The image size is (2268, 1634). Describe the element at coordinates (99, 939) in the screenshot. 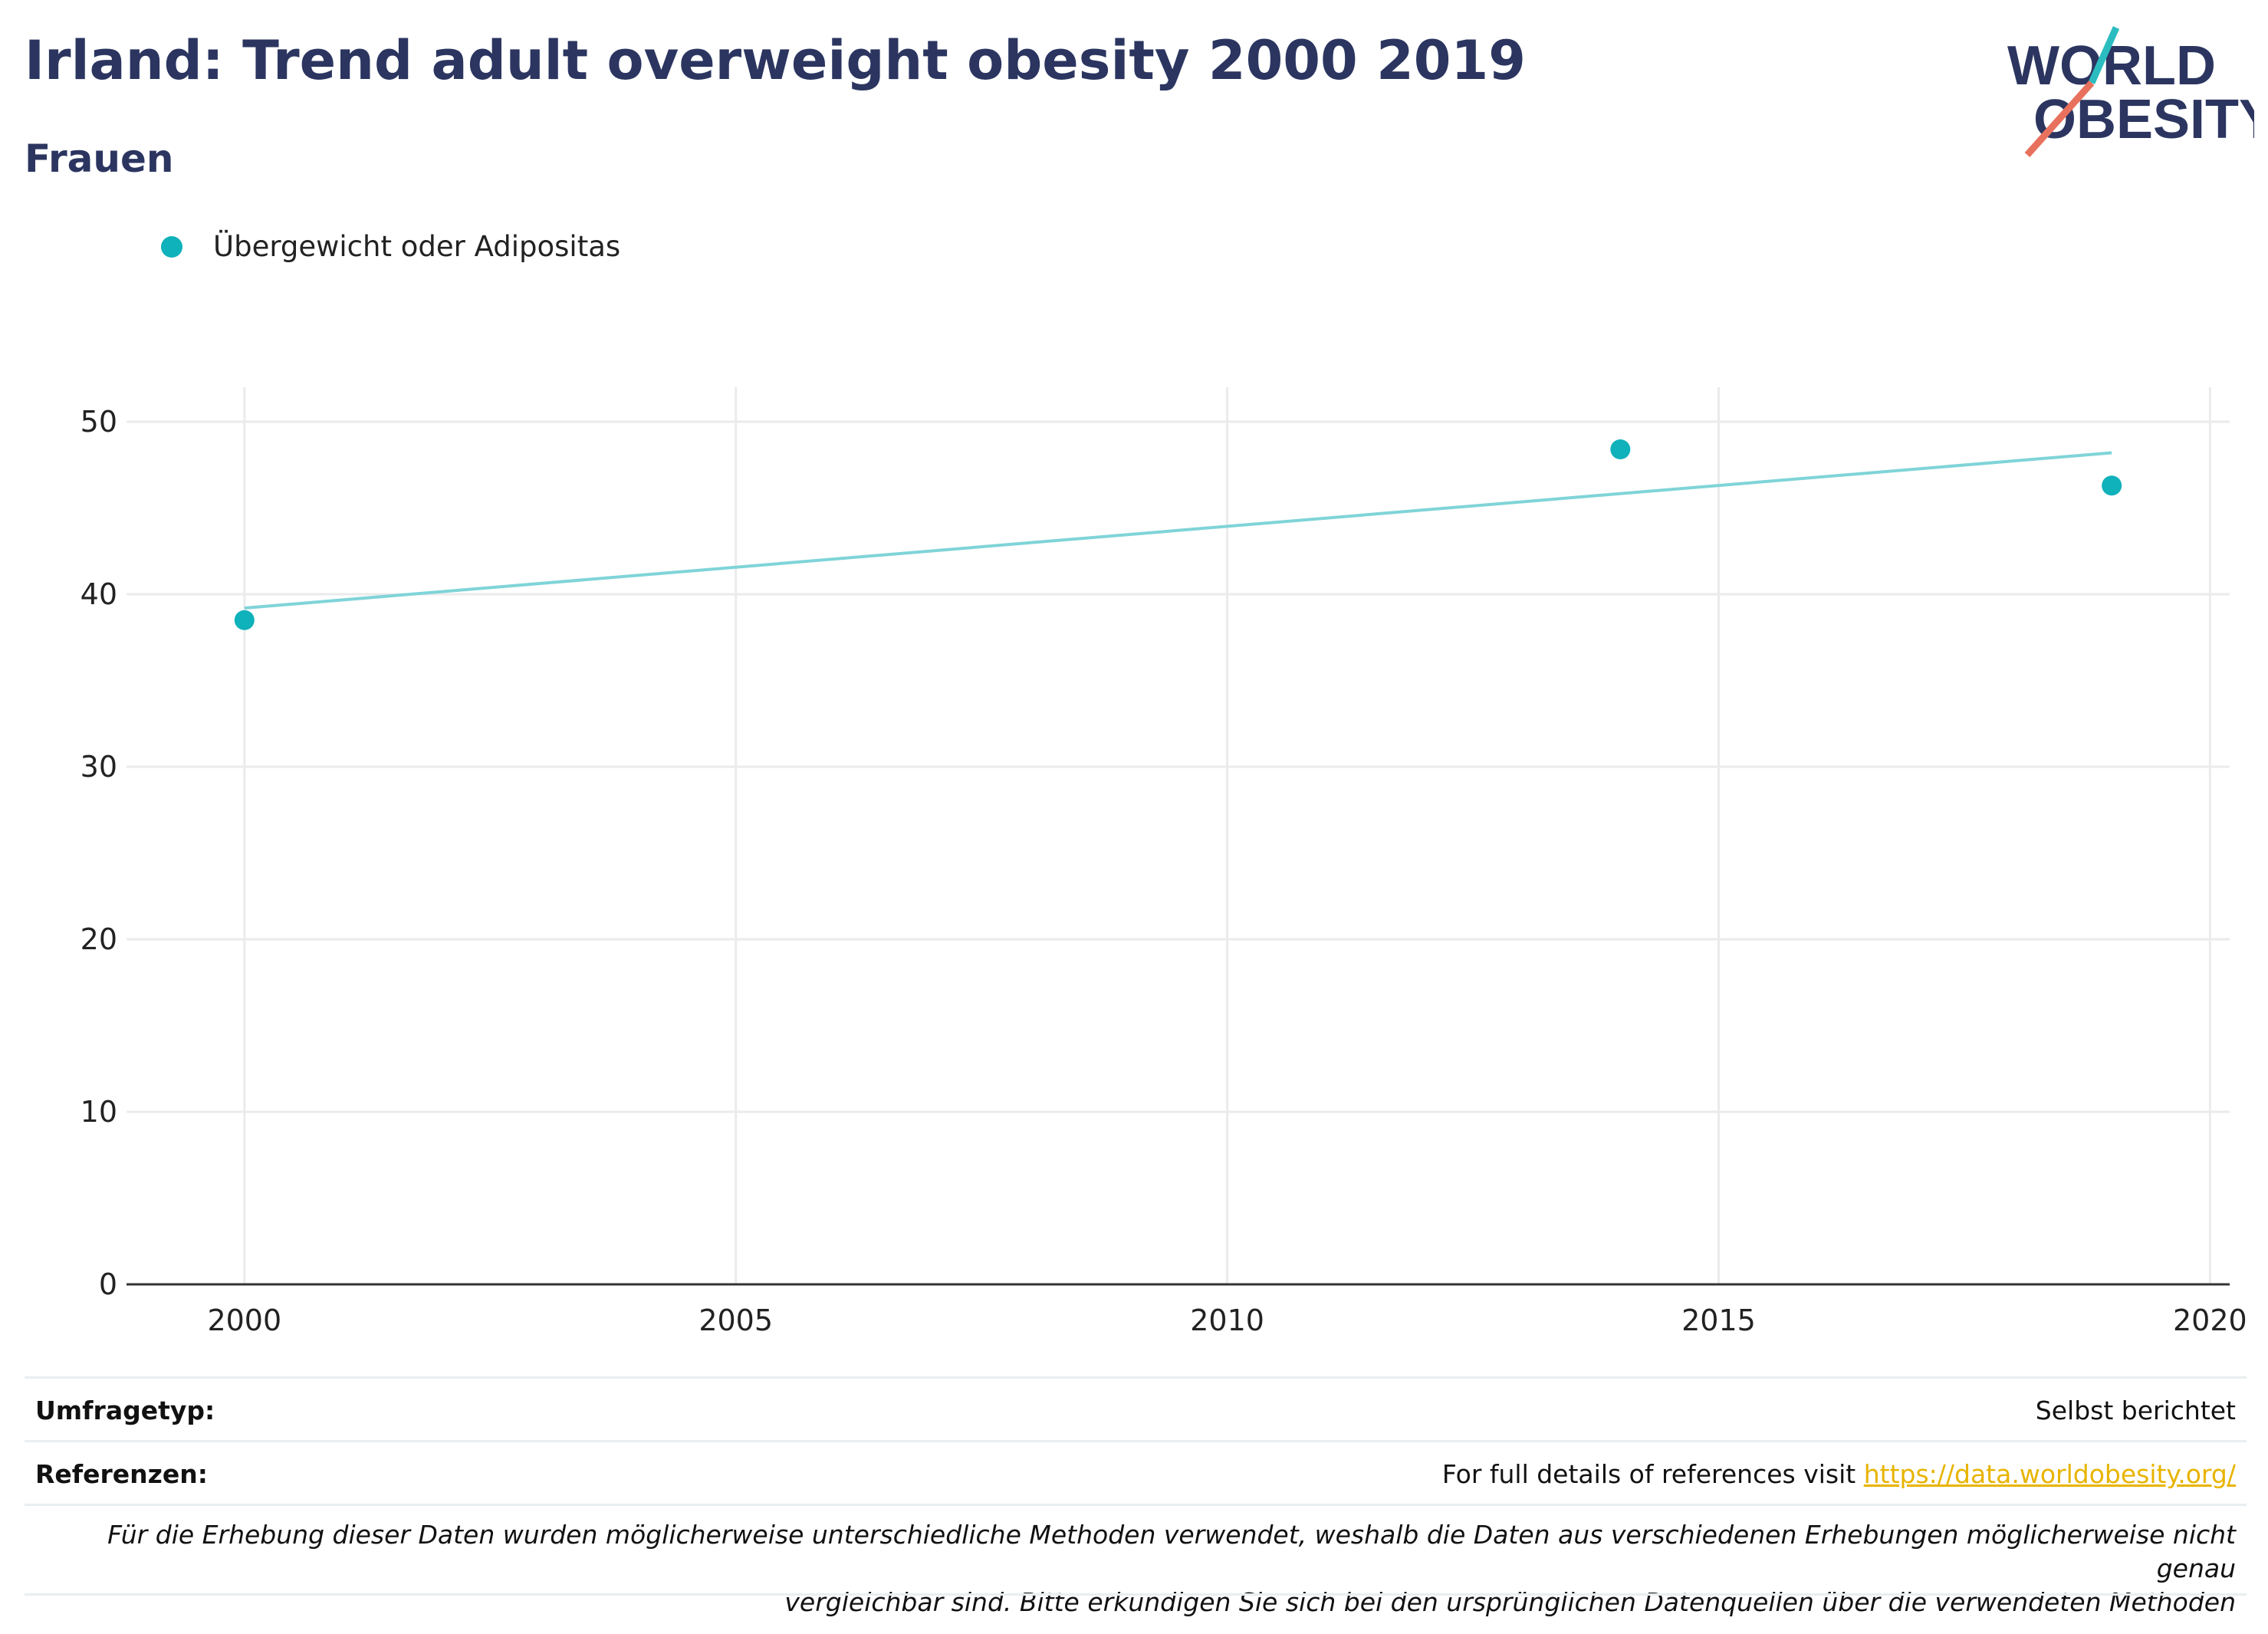

I see `y-tick-label: 20` at that location.